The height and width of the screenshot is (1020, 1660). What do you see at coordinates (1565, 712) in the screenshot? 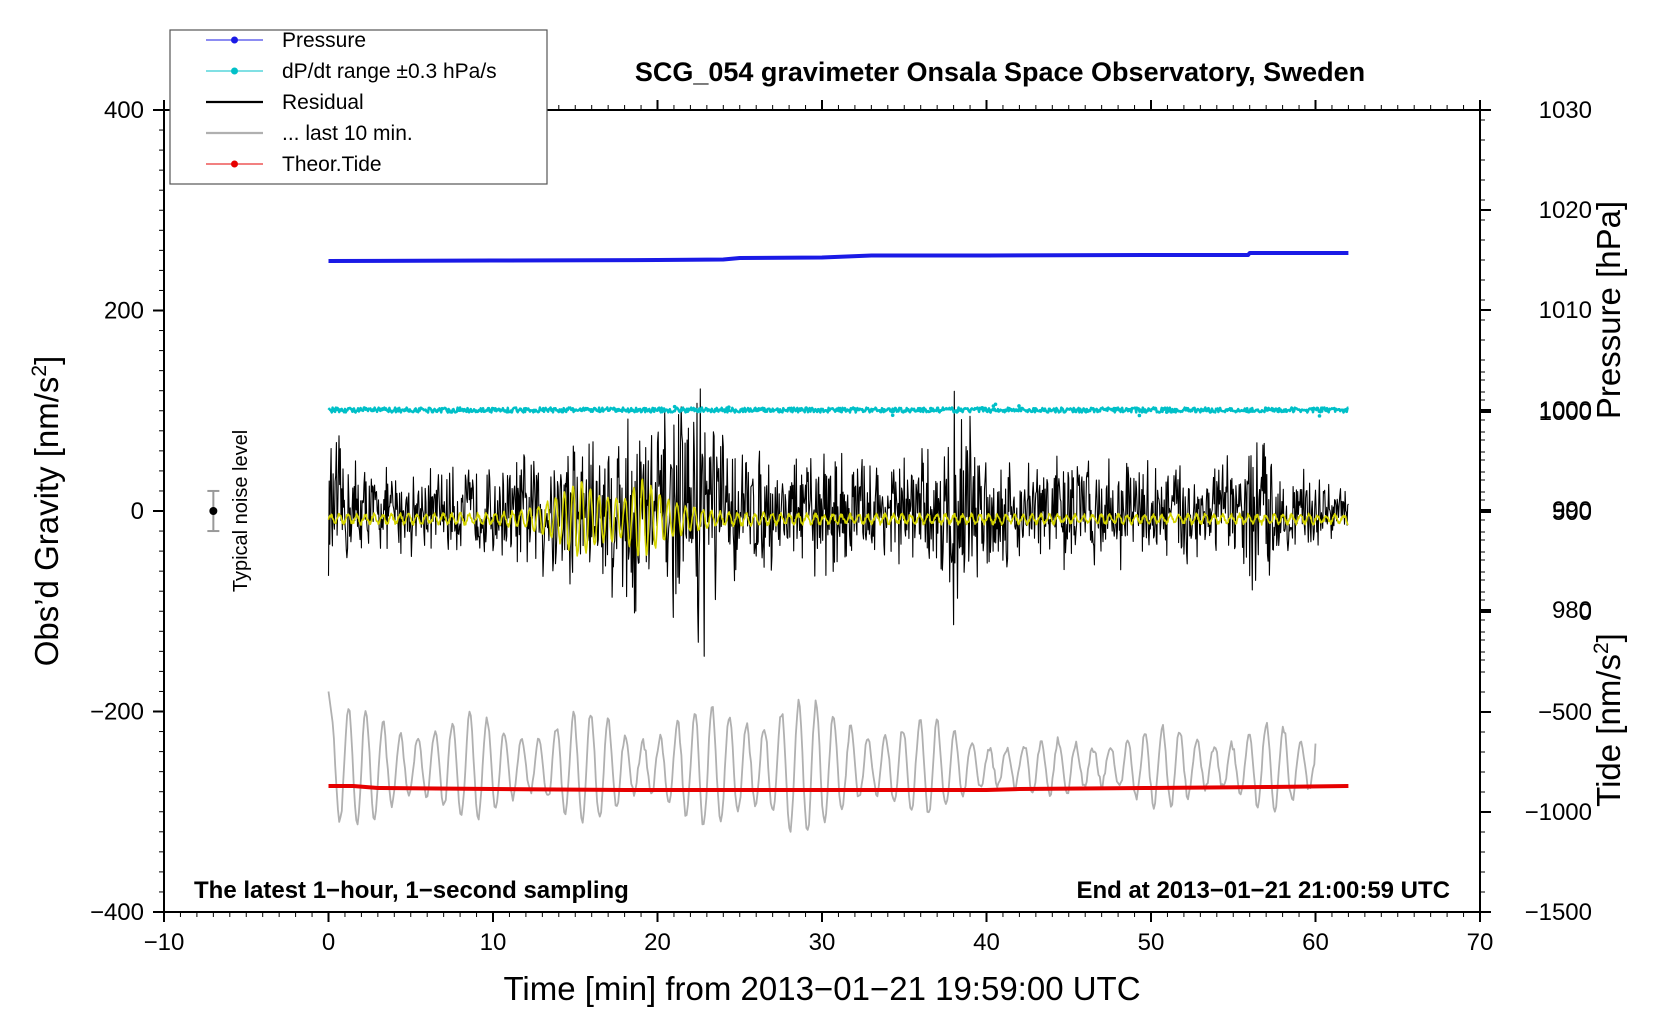
I see `tide-tick-label: −500` at bounding box center [1565, 712].